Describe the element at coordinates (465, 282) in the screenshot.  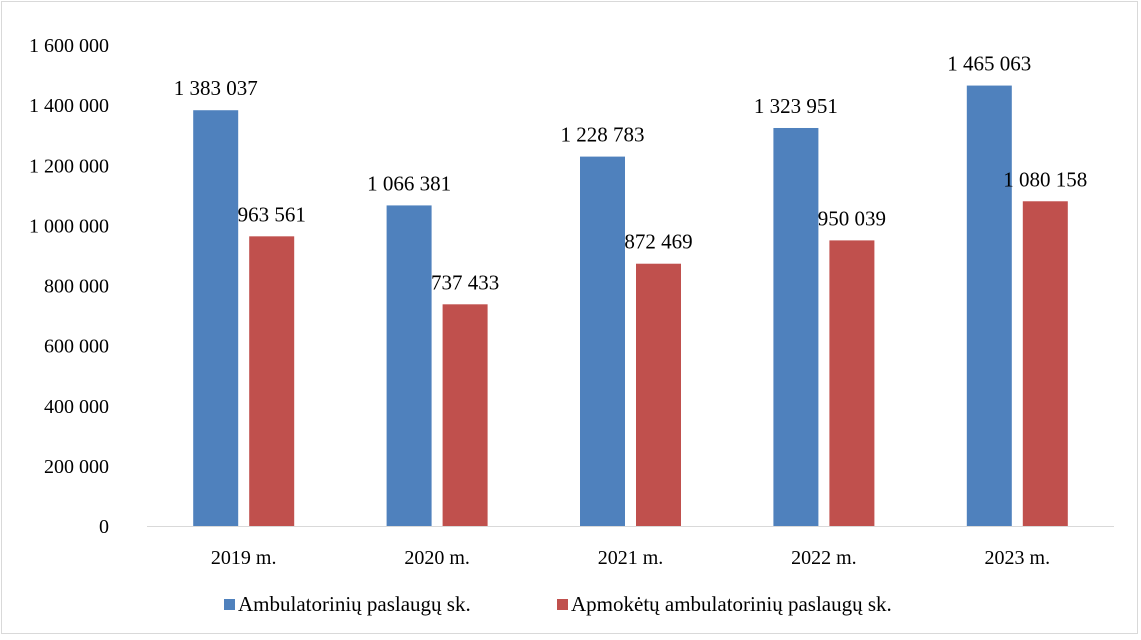
I see `data-label: 737 433` at that location.